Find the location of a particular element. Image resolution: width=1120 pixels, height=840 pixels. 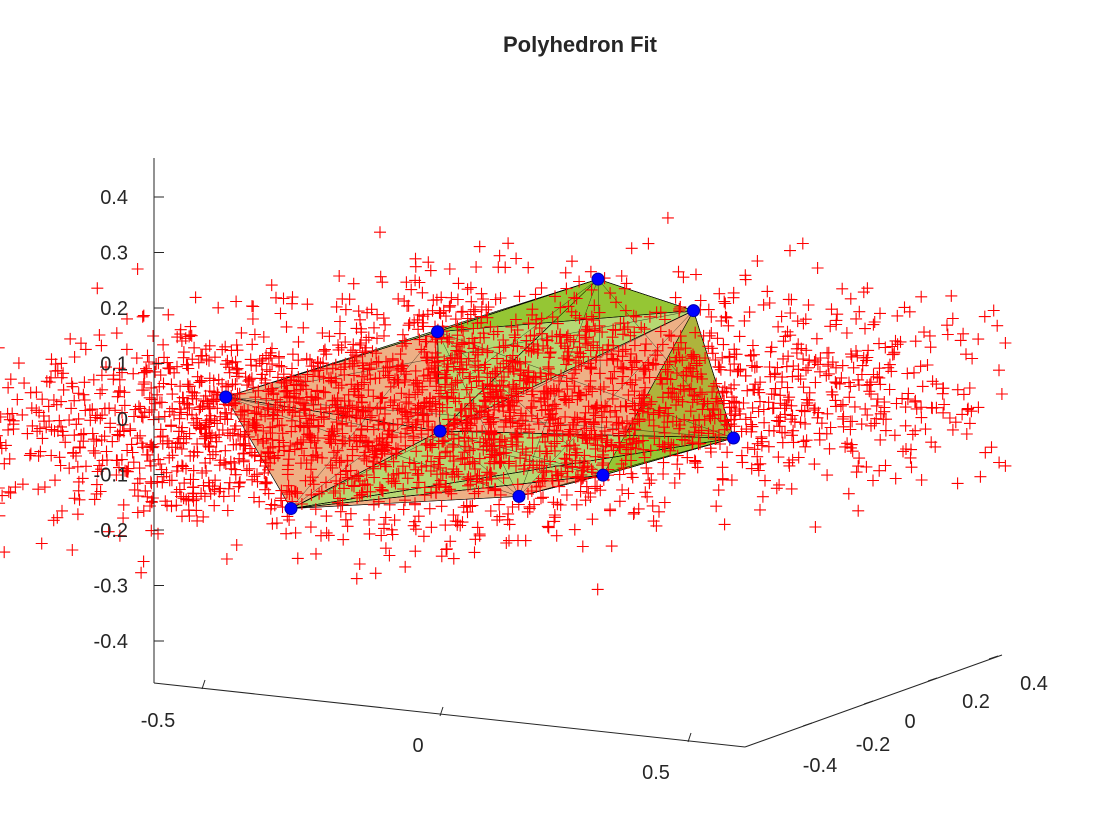

y-tick-label: -0.4 is located at coordinates (820, 766).